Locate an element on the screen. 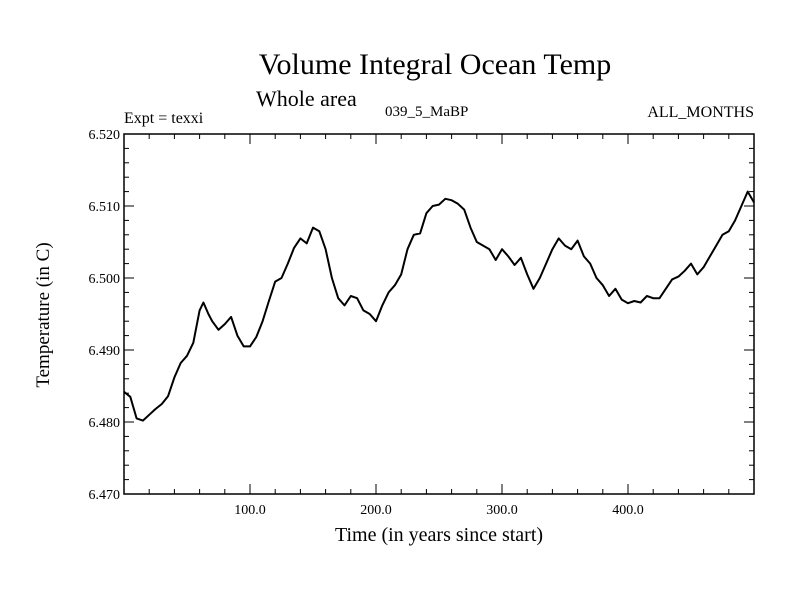  chart-subtitle: Whole area is located at coordinates (306, 98).